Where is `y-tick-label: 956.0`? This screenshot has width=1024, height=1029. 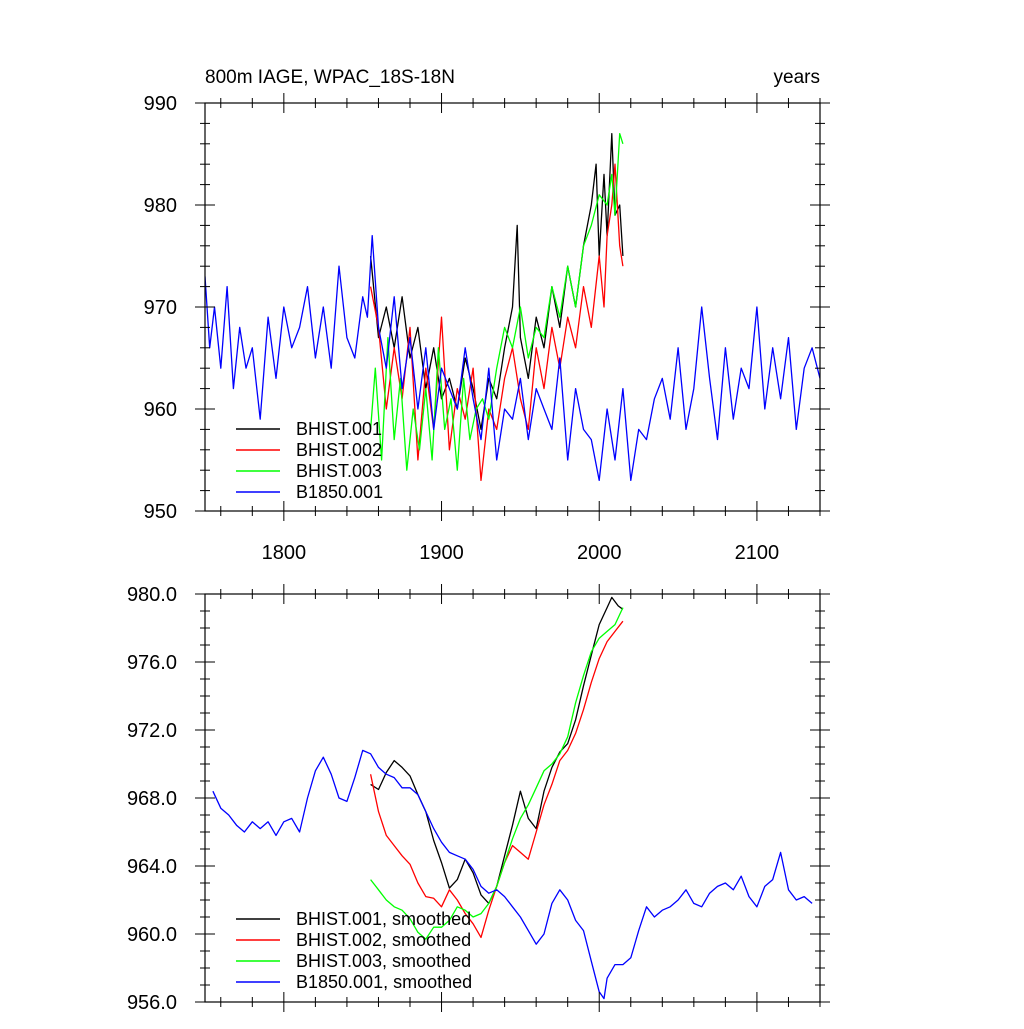 y-tick-label: 956.0 is located at coordinates (152, 1003).